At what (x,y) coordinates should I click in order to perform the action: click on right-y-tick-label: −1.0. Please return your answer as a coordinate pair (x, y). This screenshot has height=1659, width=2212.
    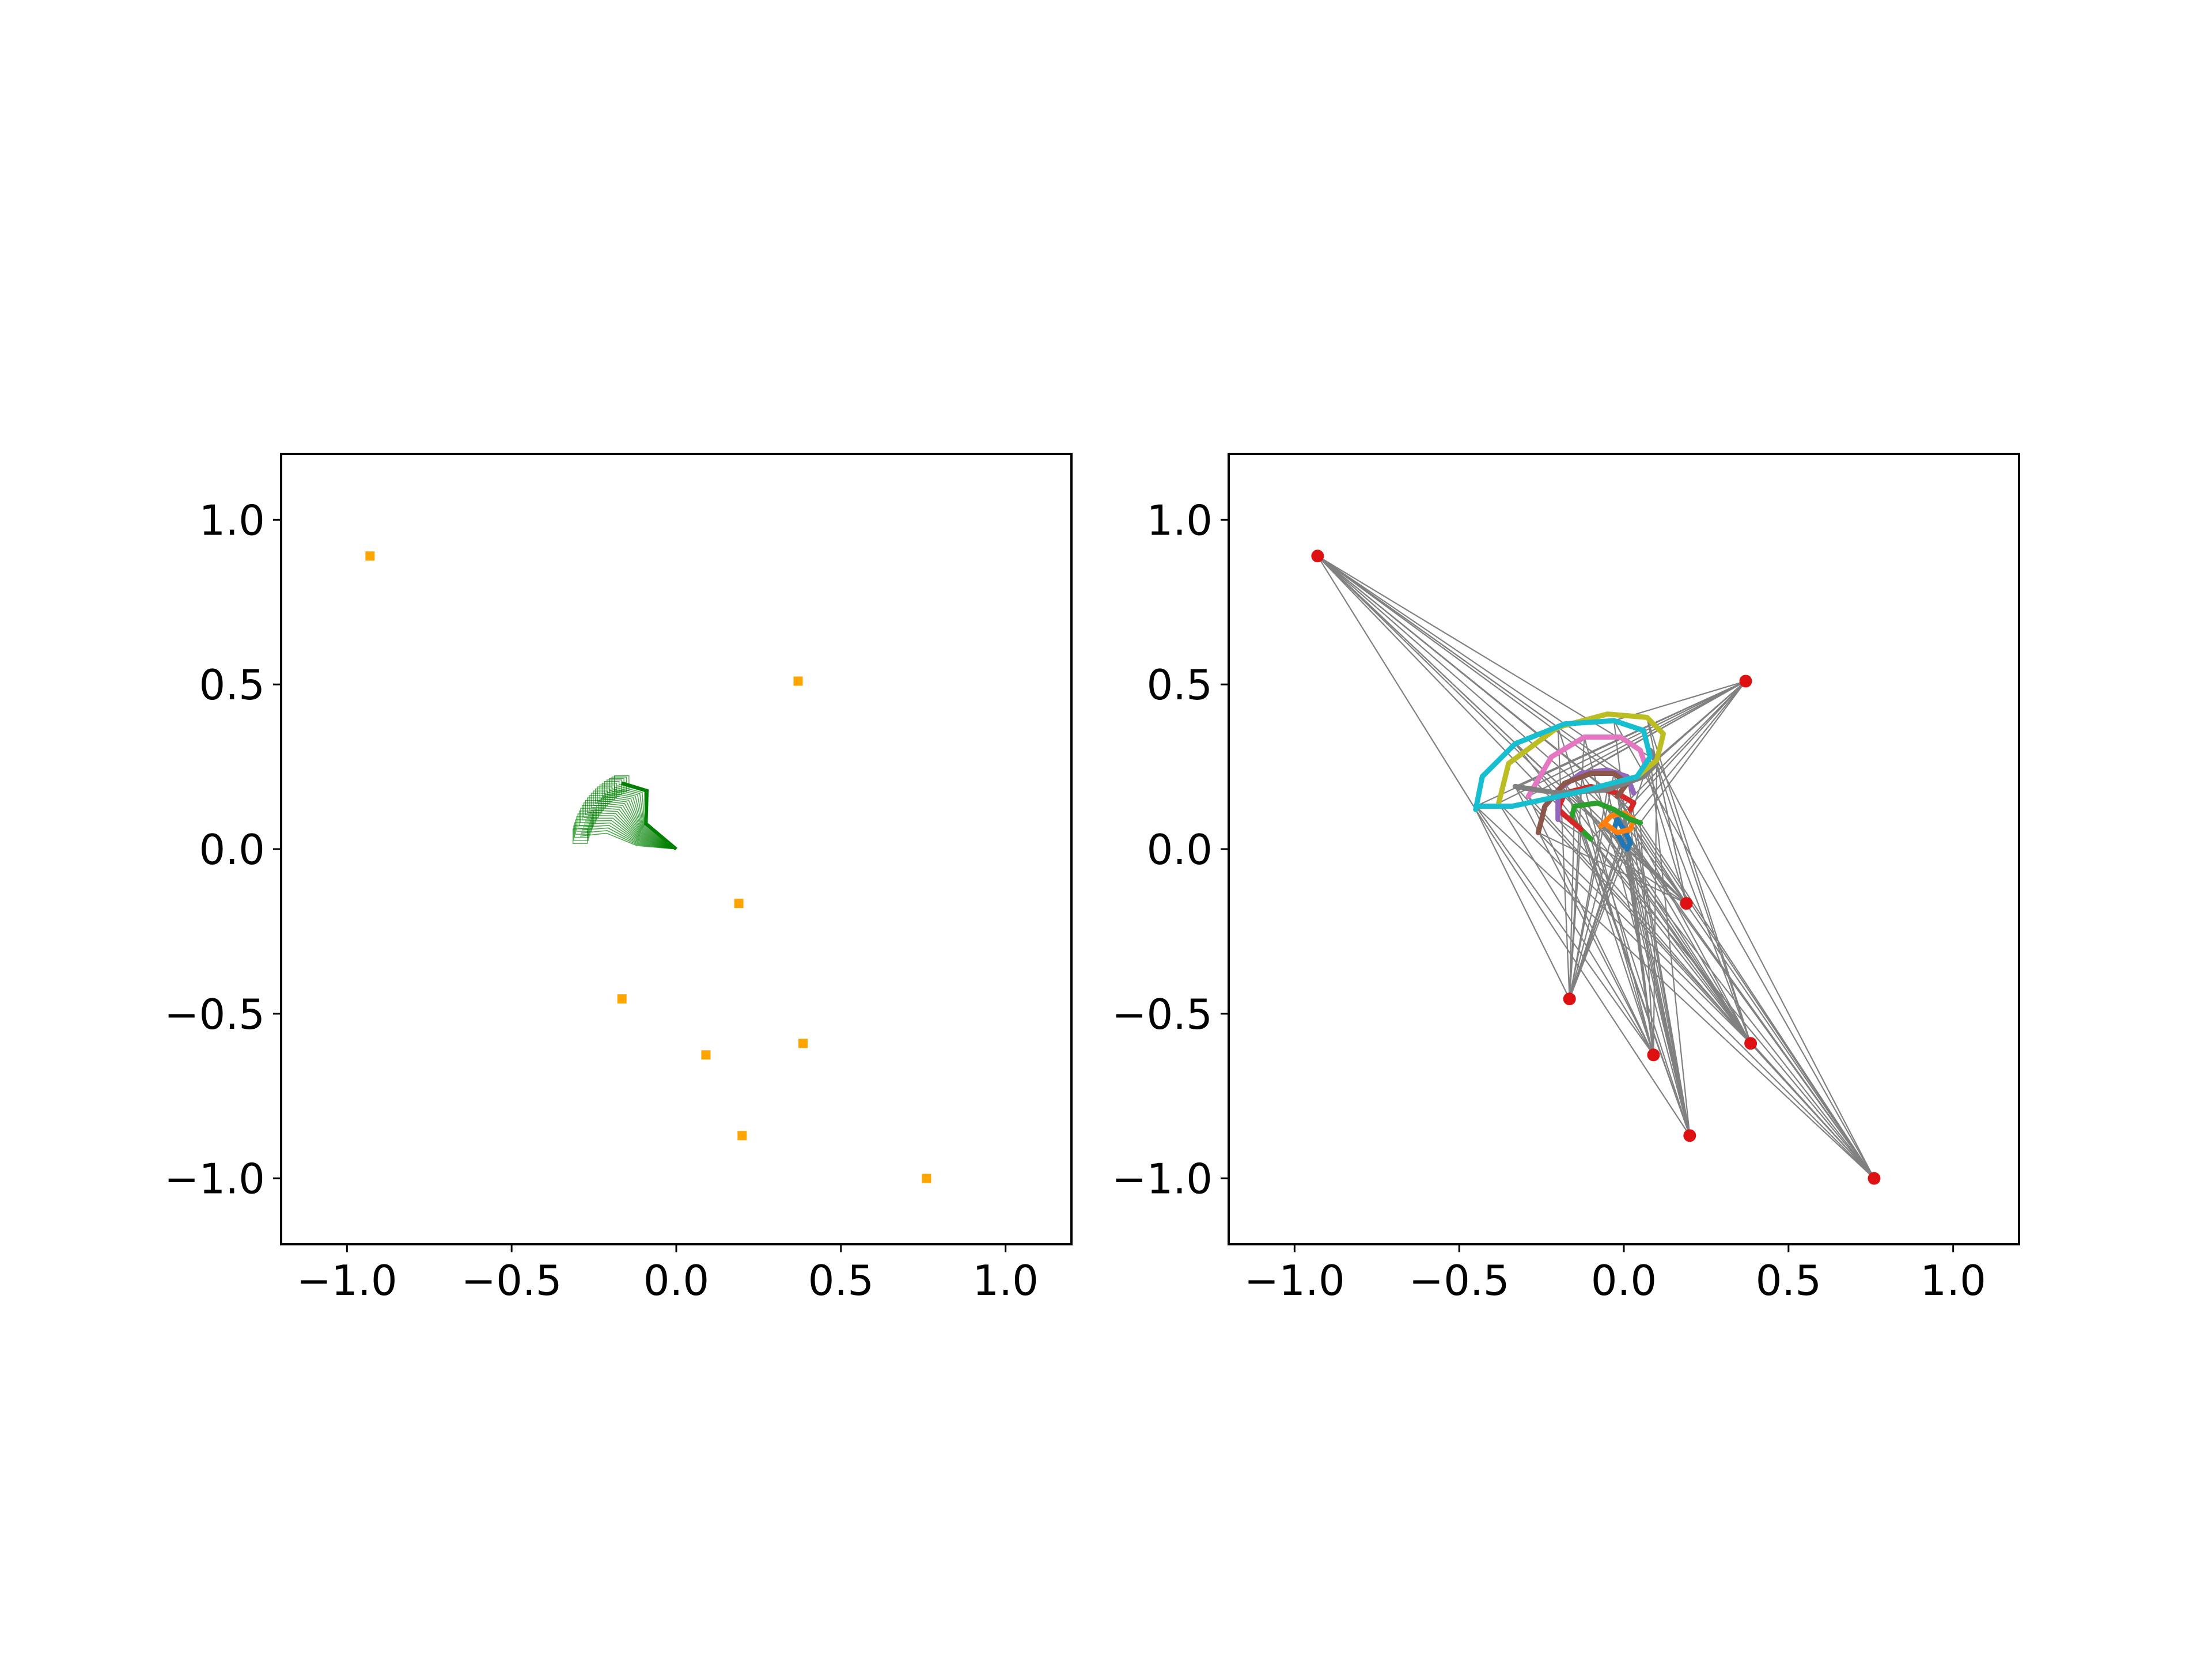
    Looking at the image, I should click on (1162, 1179).